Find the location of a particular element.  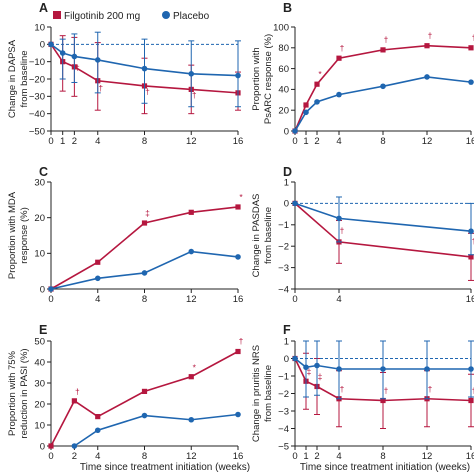

legend-marker-filgotinib is located at coordinates (57, 15).